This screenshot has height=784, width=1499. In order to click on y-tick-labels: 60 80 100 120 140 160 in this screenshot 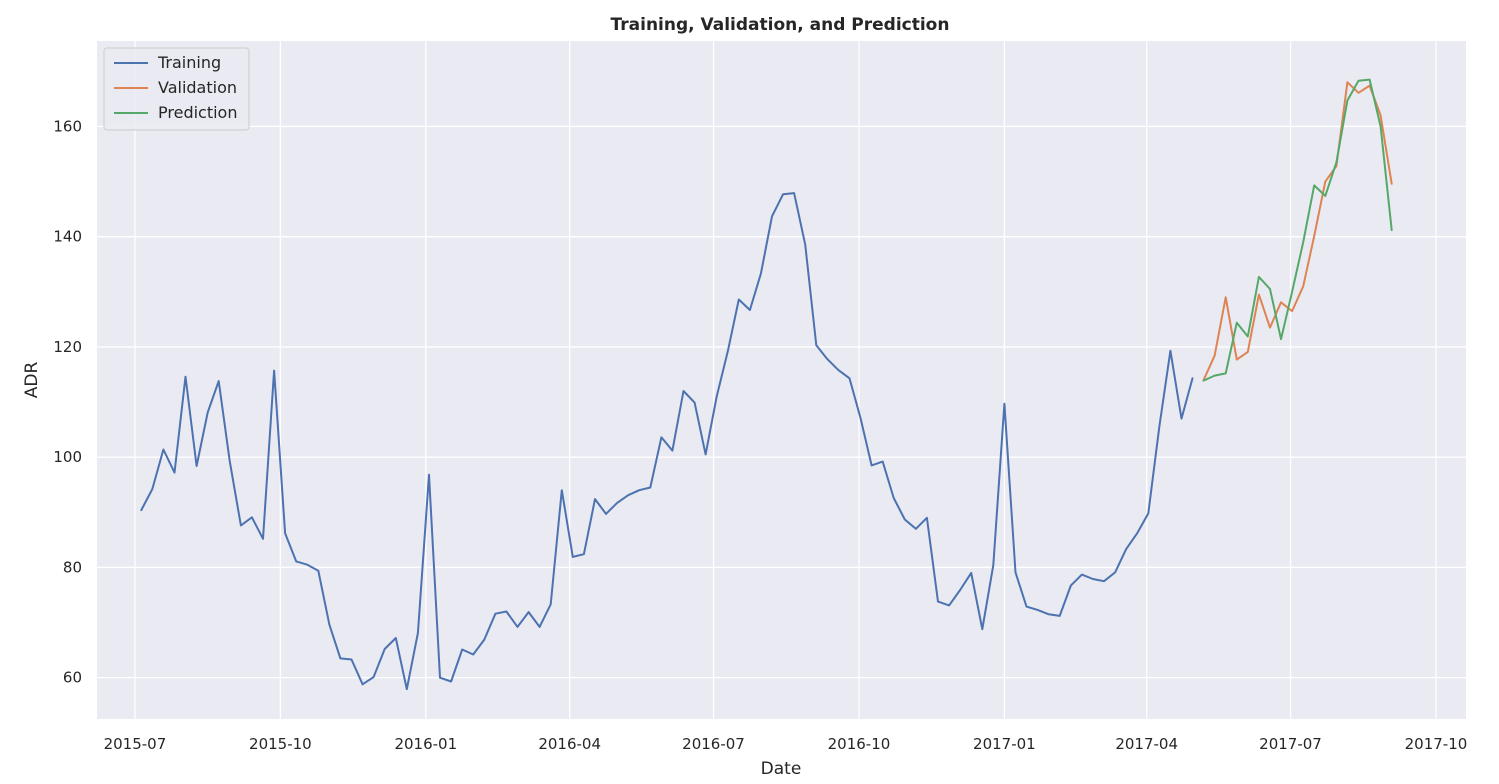, I will do `click(67, 401)`.